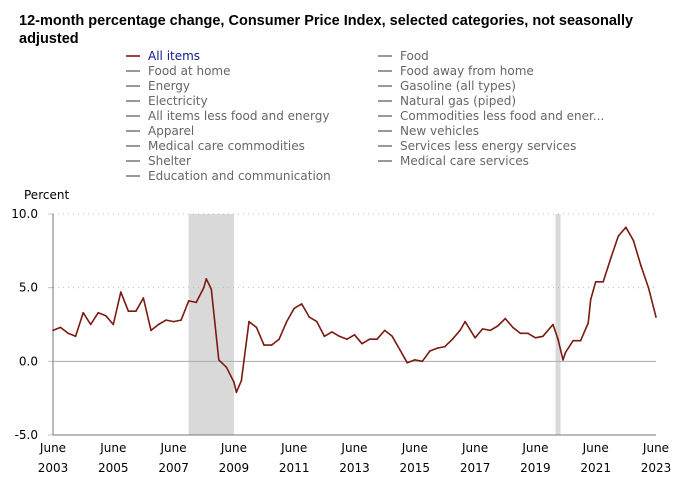 The height and width of the screenshot is (483, 685). What do you see at coordinates (252, 130) in the screenshot?
I see `legend-item: Apparel` at bounding box center [252, 130].